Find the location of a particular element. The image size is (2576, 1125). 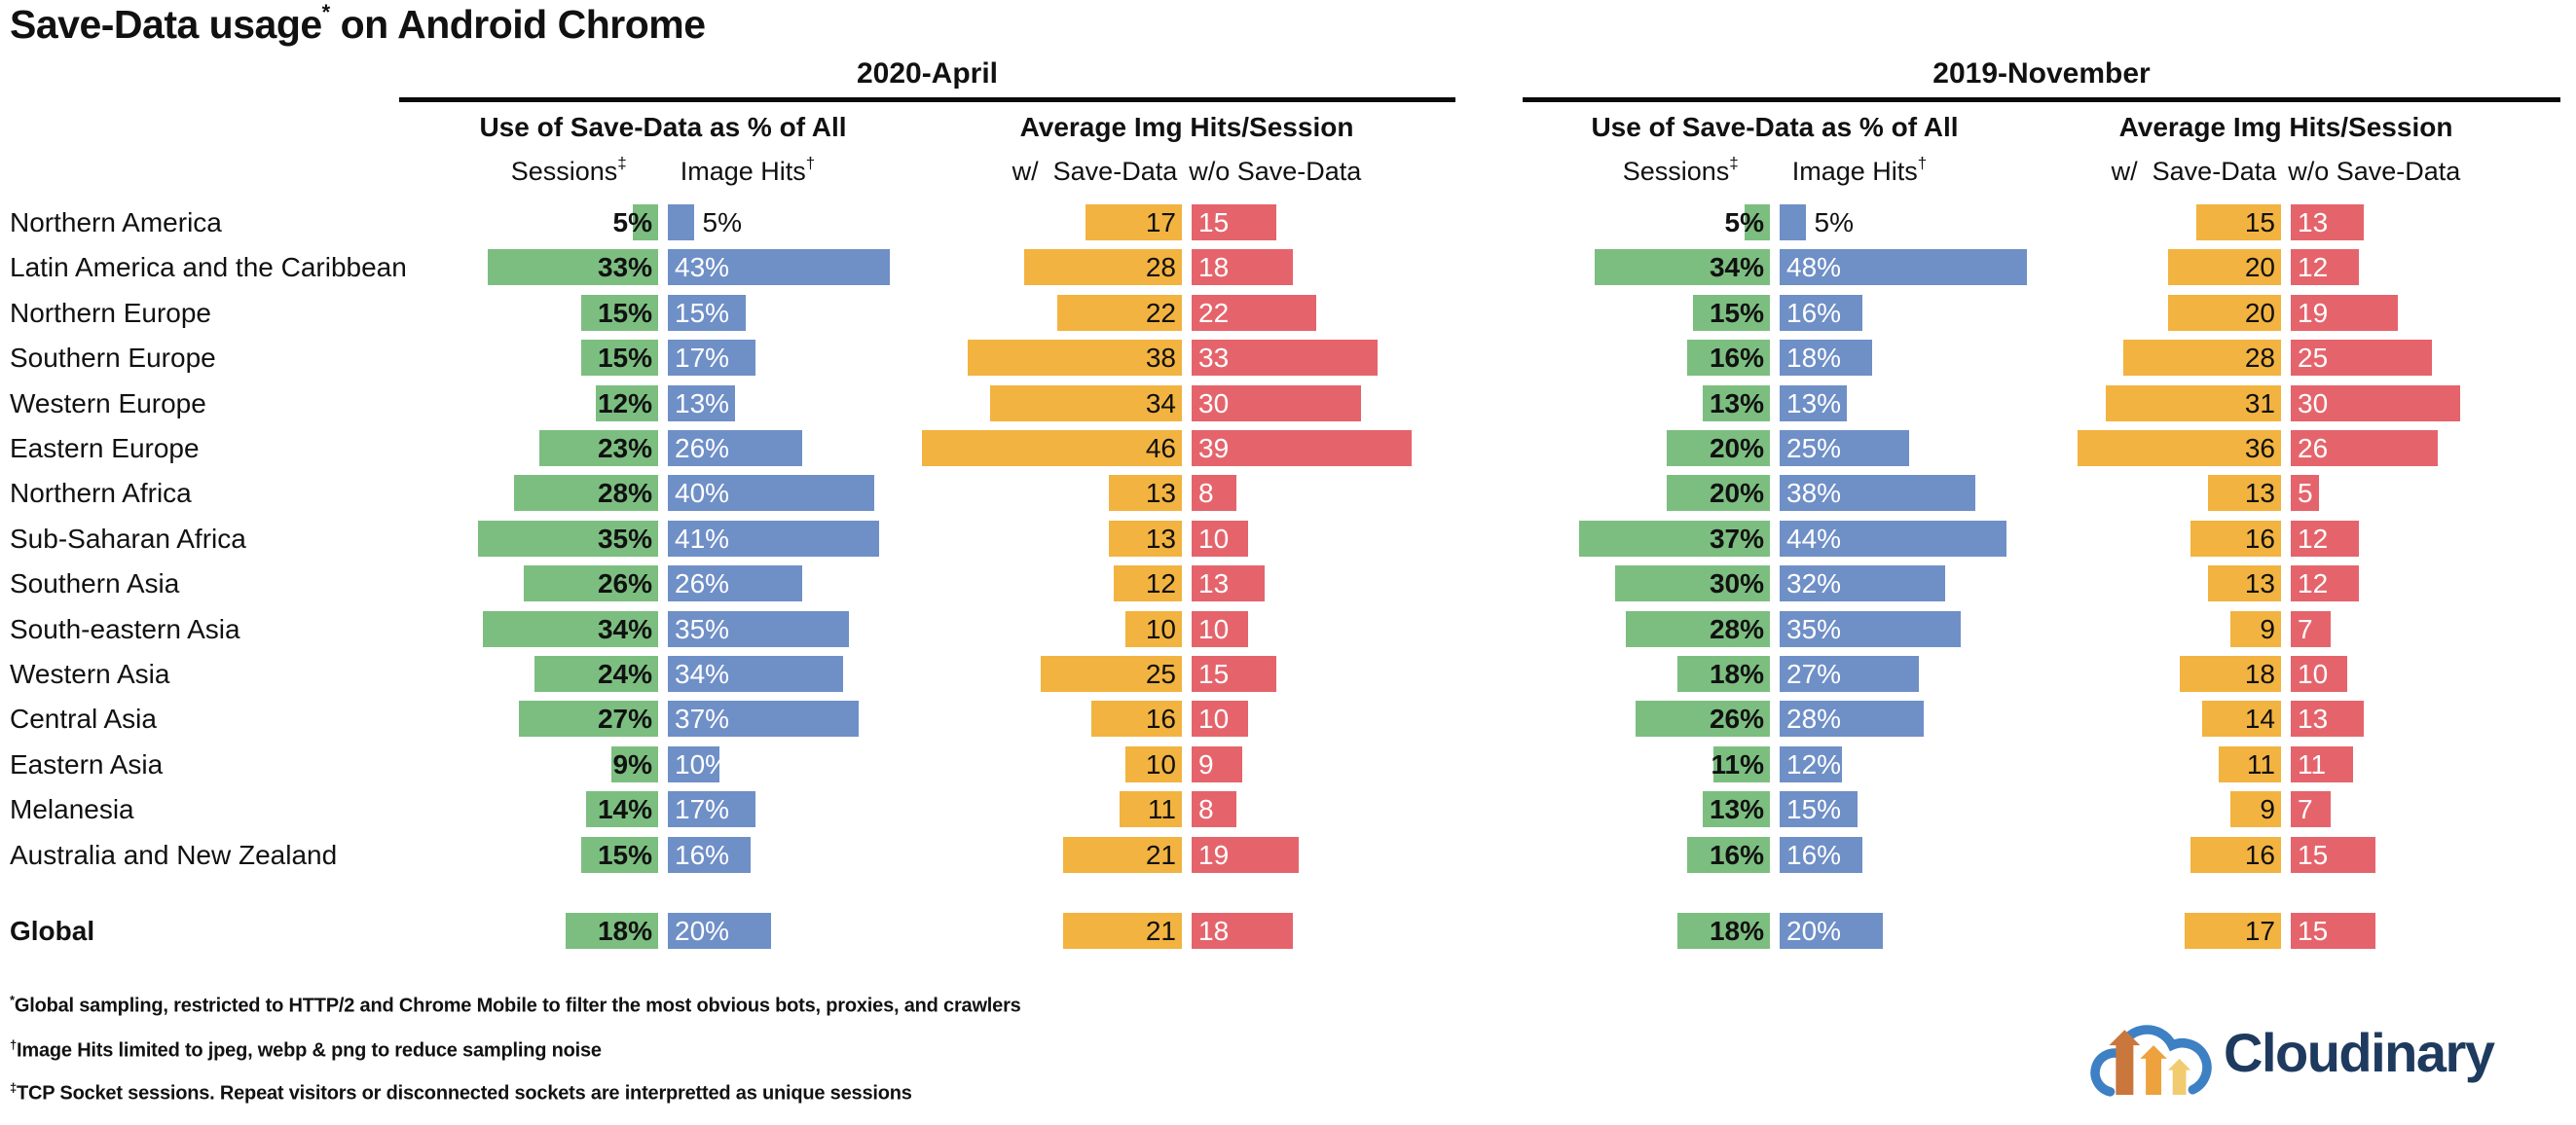

bar-value: 18% is located at coordinates (624, 930).